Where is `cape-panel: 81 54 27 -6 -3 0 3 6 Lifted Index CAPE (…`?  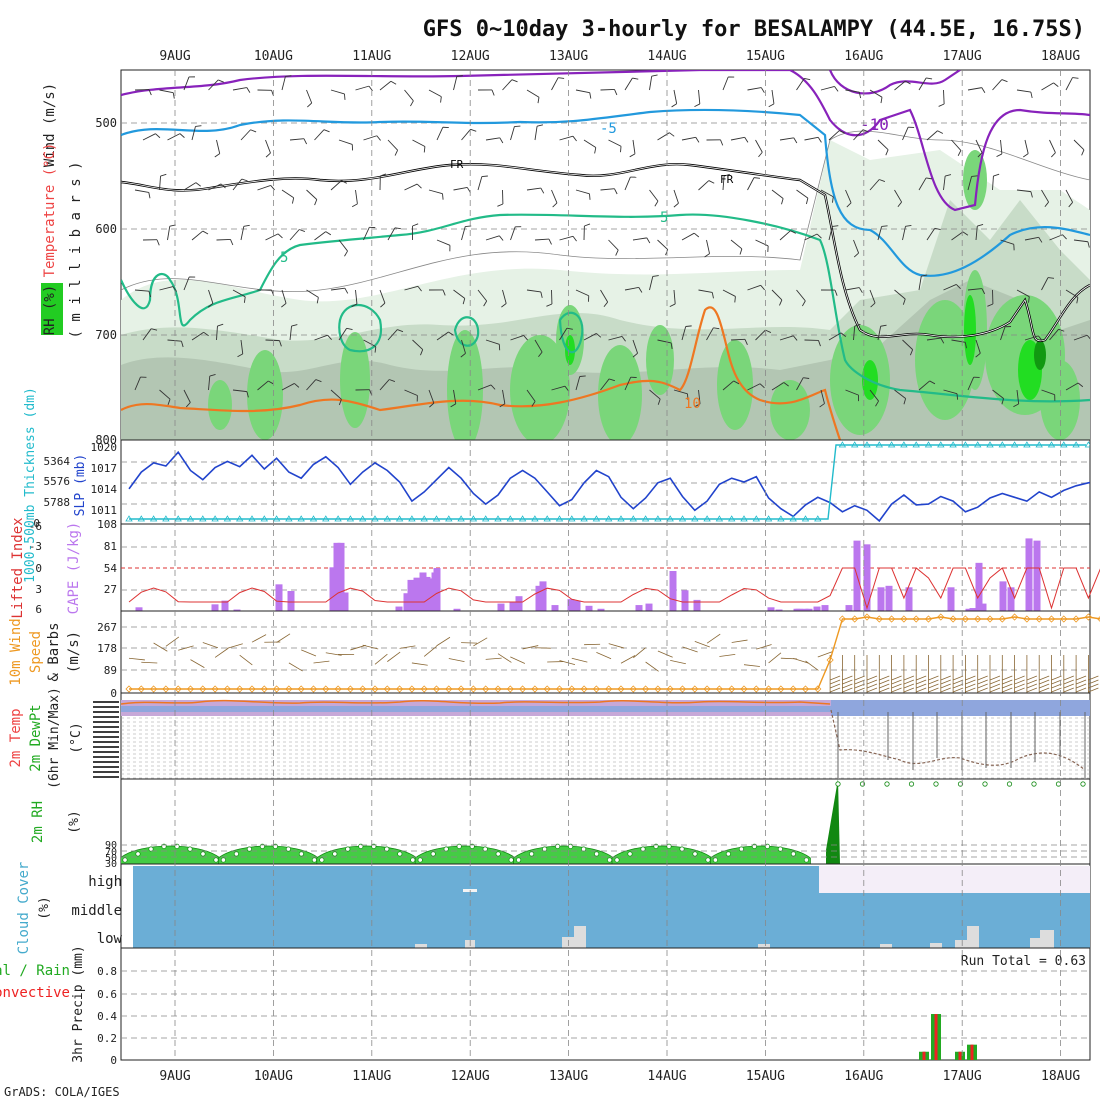
cape-panel: 81 54 27 -6 -3 0 3 6 Lifted Index CAPE (… is located at coordinates (555, 568).